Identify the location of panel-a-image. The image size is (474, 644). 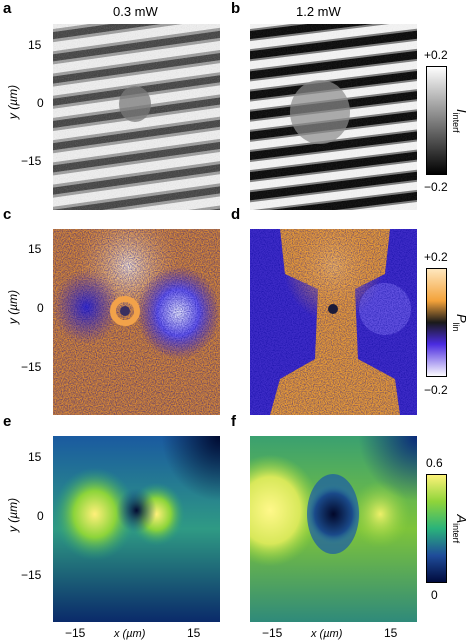
(136, 117).